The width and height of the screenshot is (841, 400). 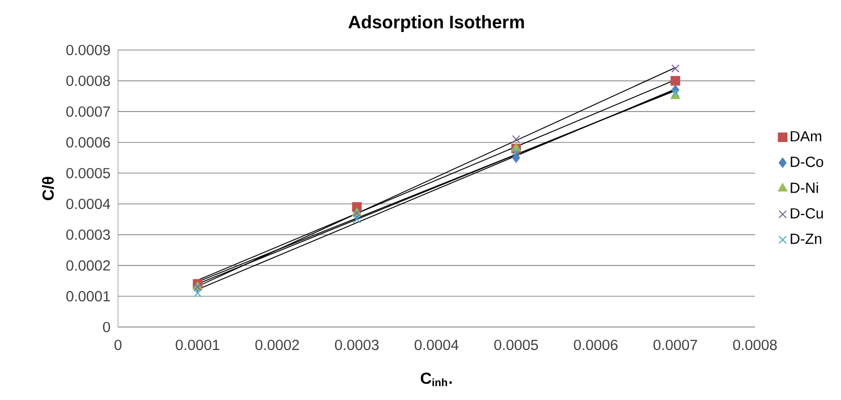 I want to click on x-tick-label: 0.0004, so click(x=436, y=345).